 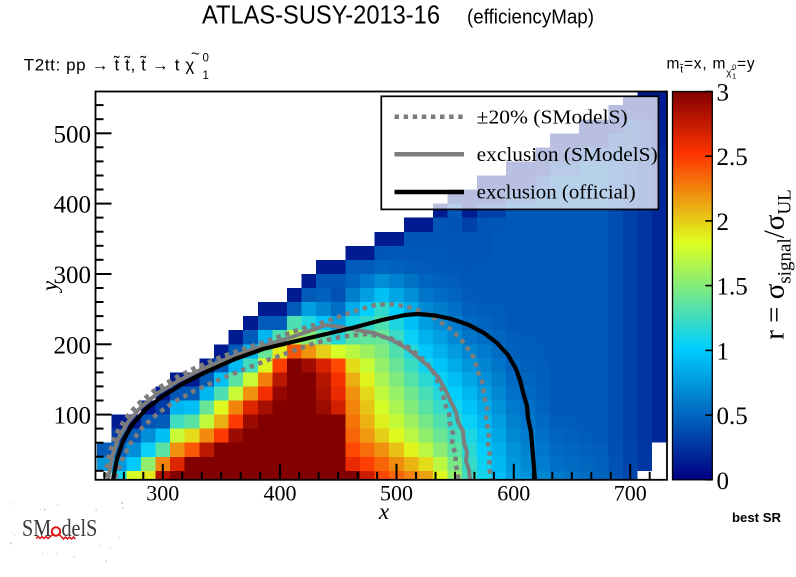 I want to click on svg-text: (efficiencyMap), so click(x=530, y=18).